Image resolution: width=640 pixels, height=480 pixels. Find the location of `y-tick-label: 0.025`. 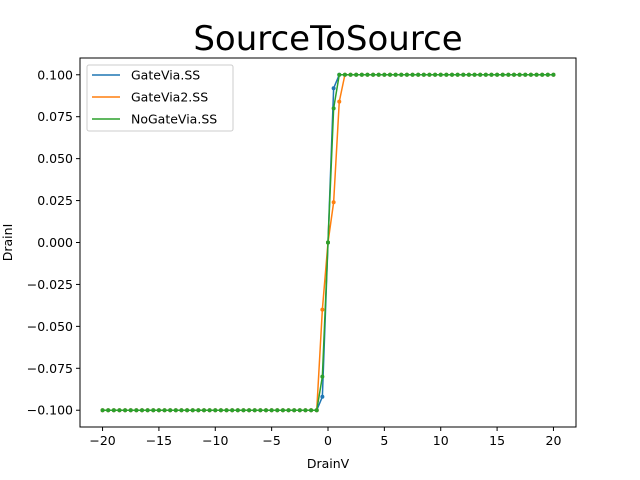

y-tick-label: 0.025 is located at coordinates (55, 200).